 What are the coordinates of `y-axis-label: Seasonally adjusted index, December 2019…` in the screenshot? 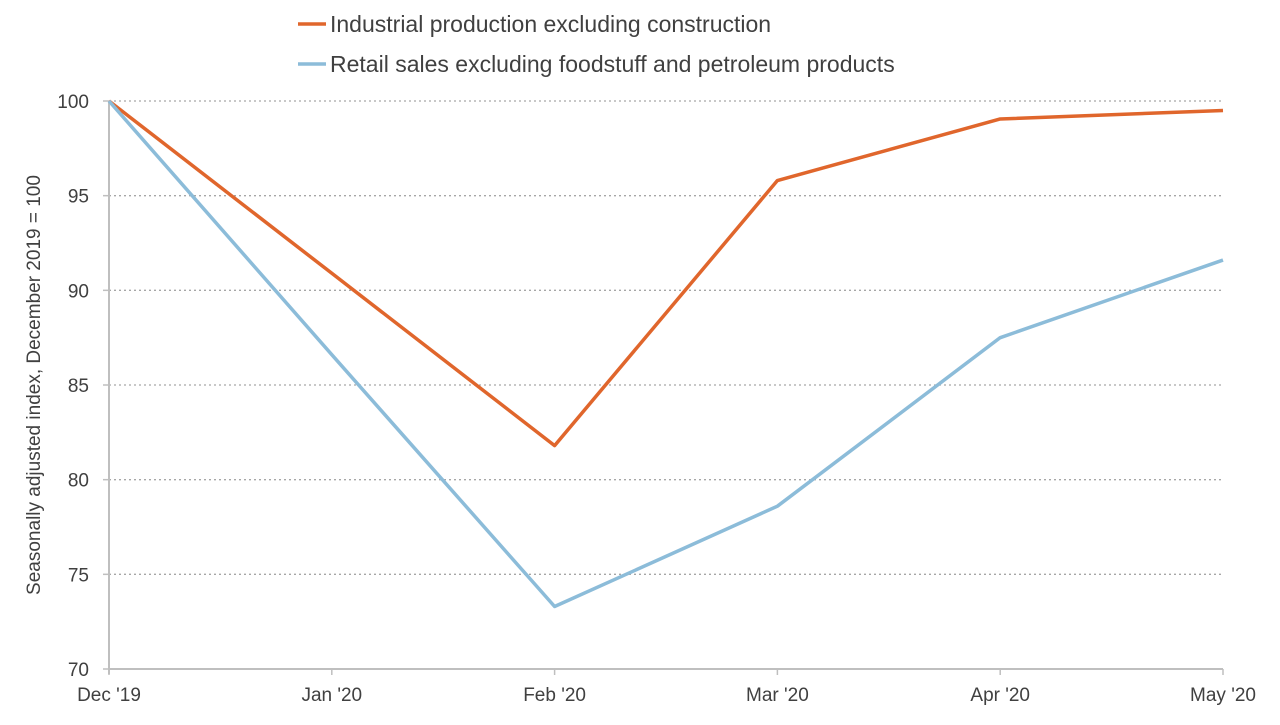 It's located at (34, 385).